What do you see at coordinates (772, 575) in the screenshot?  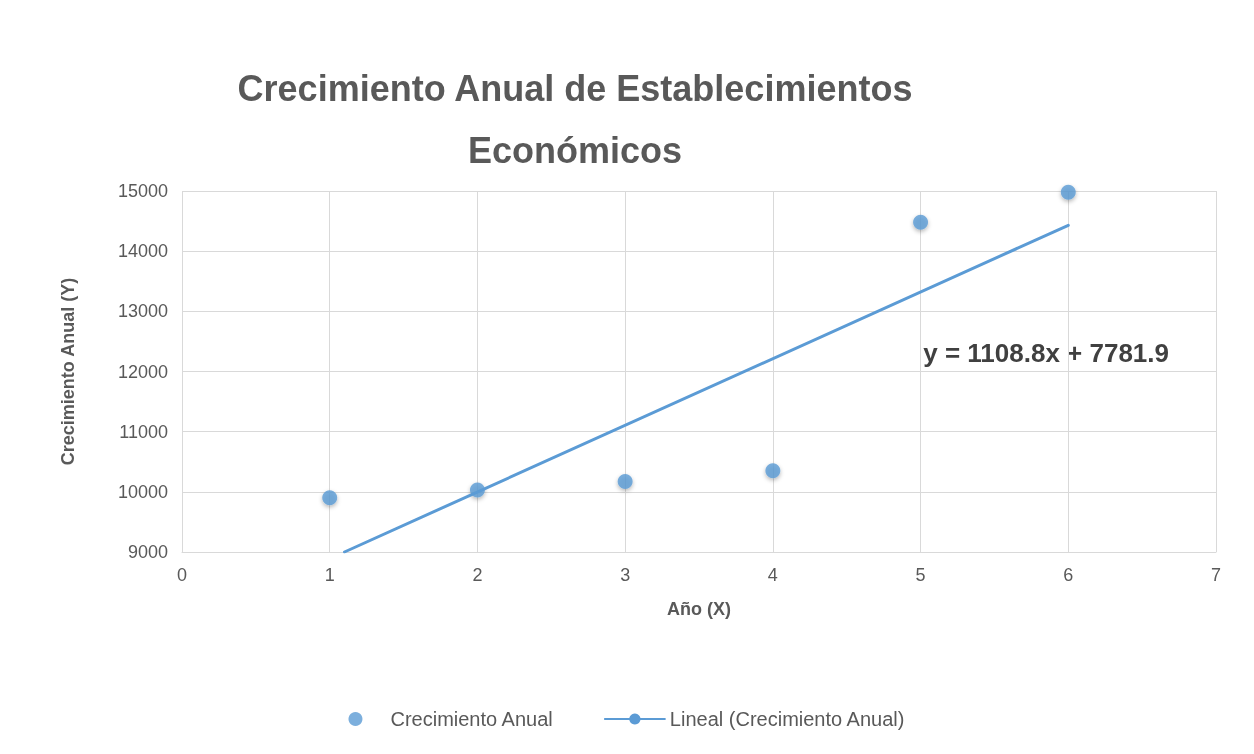 I see `x-tick-label: 4` at bounding box center [772, 575].